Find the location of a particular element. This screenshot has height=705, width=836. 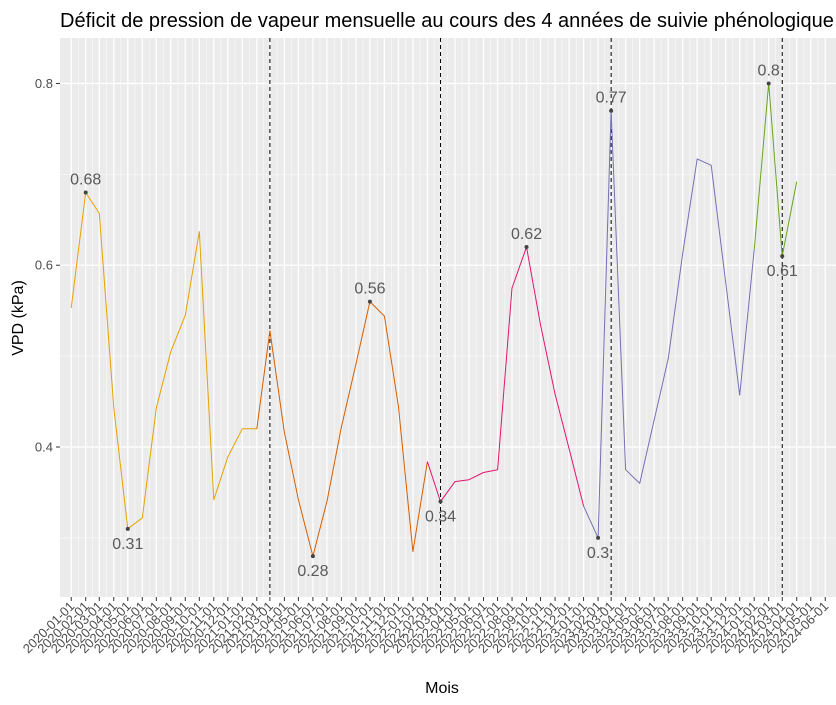

data-label: 0.28 is located at coordinates (312, 571).